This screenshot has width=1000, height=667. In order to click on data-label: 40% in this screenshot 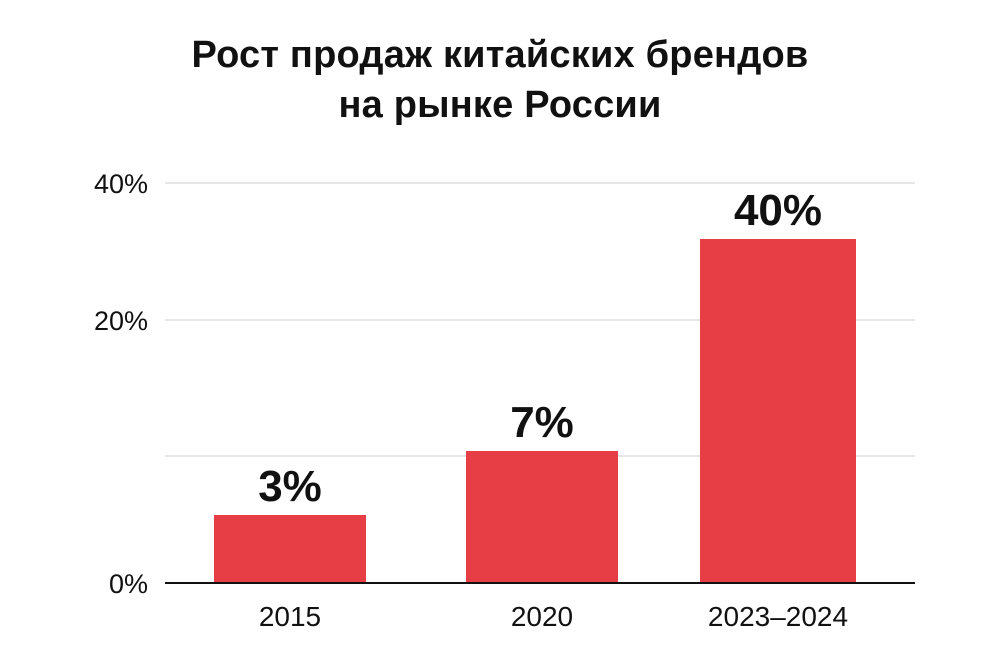, I will do `click(778, 210)`.